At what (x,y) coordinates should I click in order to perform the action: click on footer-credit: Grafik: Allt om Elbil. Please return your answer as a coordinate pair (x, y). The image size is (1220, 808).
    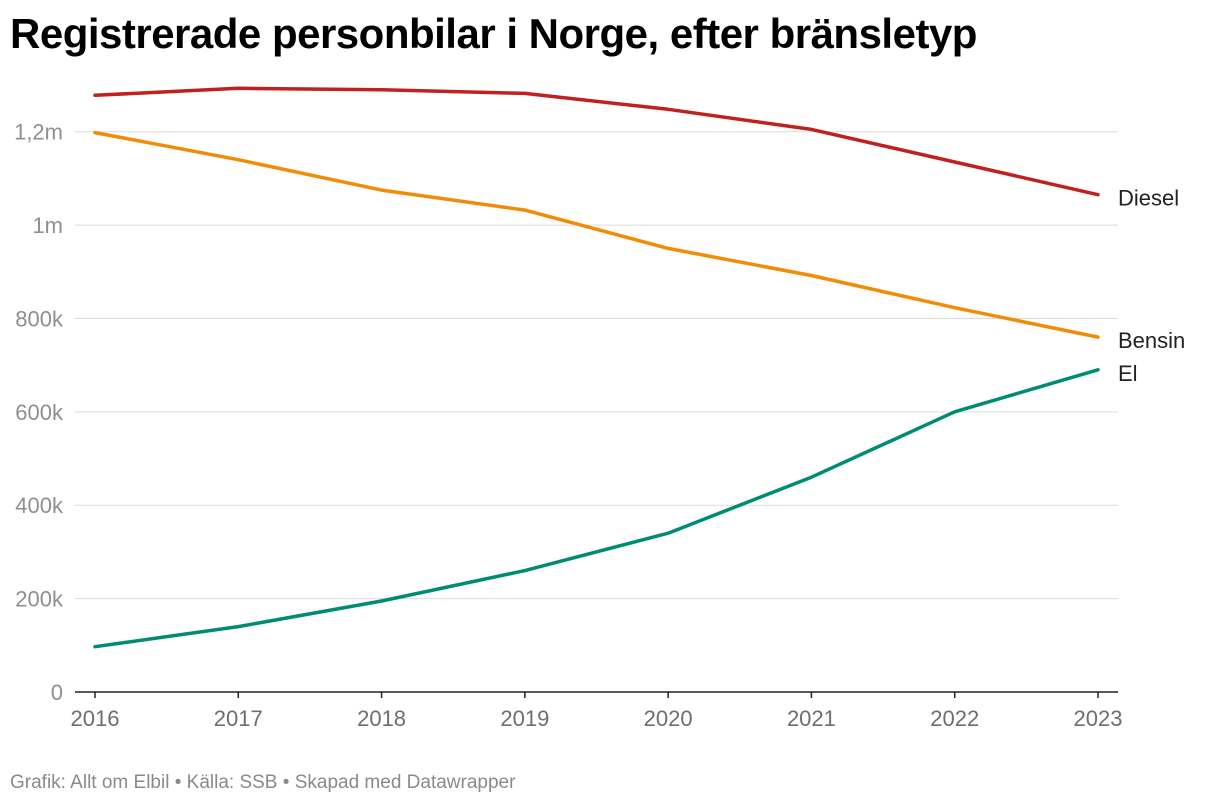
    Looking at the image, I should click on (90, 782).